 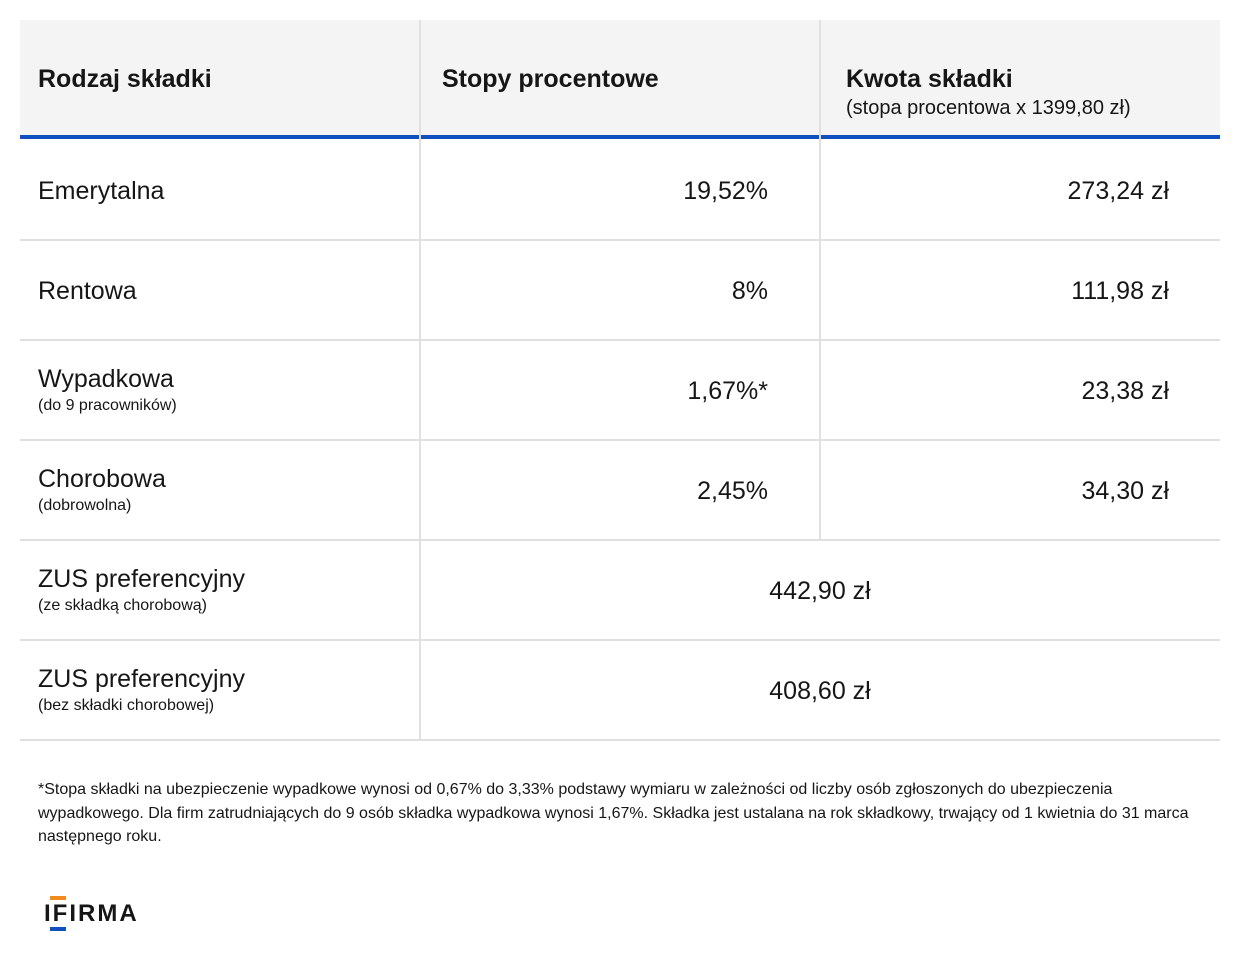 What do you see at coordinates (550, 79) in the screenshot?
I see `header-cell: Stopy procentowe` at bounding box center [550, 79].